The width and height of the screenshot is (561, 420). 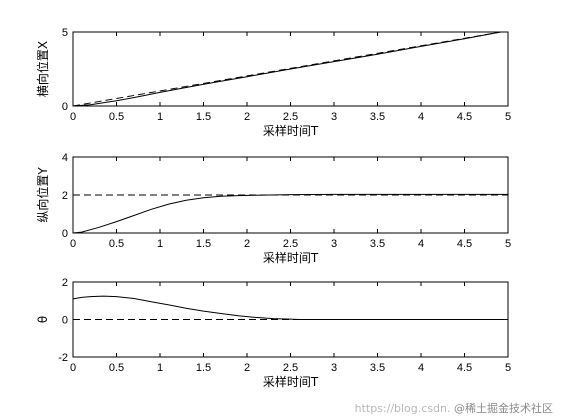 What do you see at coordinates (43, 319) in the screenshot?
I see `y-axis-label: θ` at bounding box center [43, 319].